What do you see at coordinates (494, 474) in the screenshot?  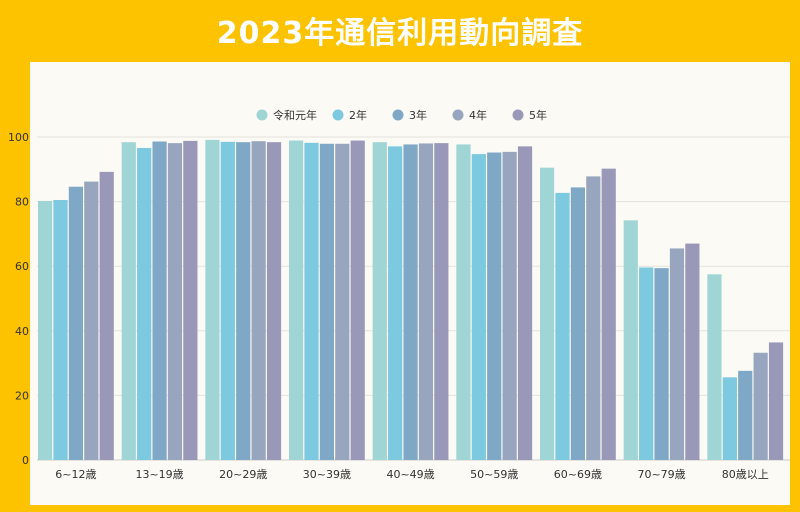 I see `x-tick-label: 50~59歳` at bounding box center [494, 474].